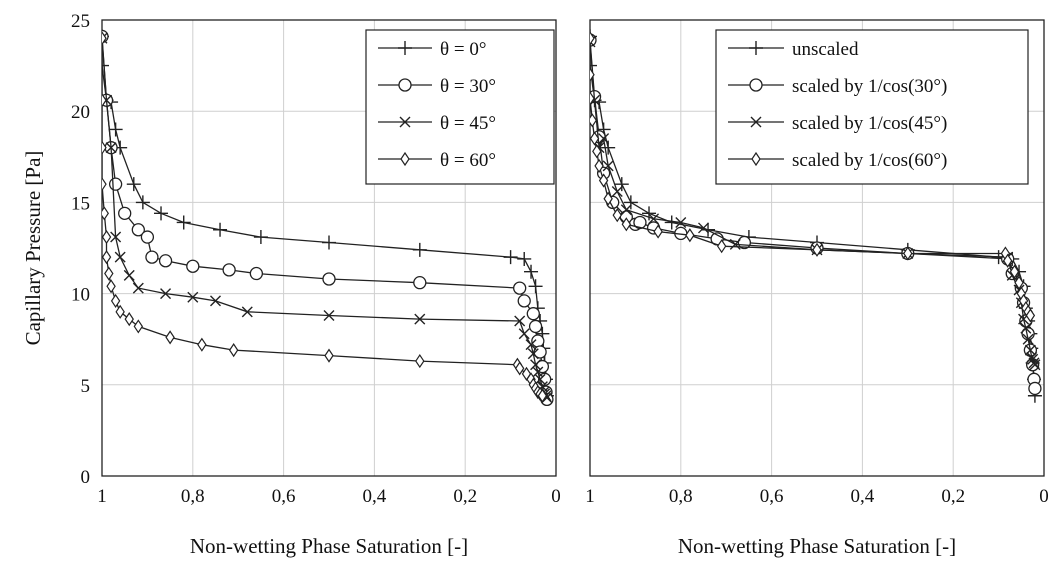 The image size is (1057, 564). Describe the element at coordinates (953, 496) in the screenshot. I see `right-x-tick-label-4: 0,2` at that location.